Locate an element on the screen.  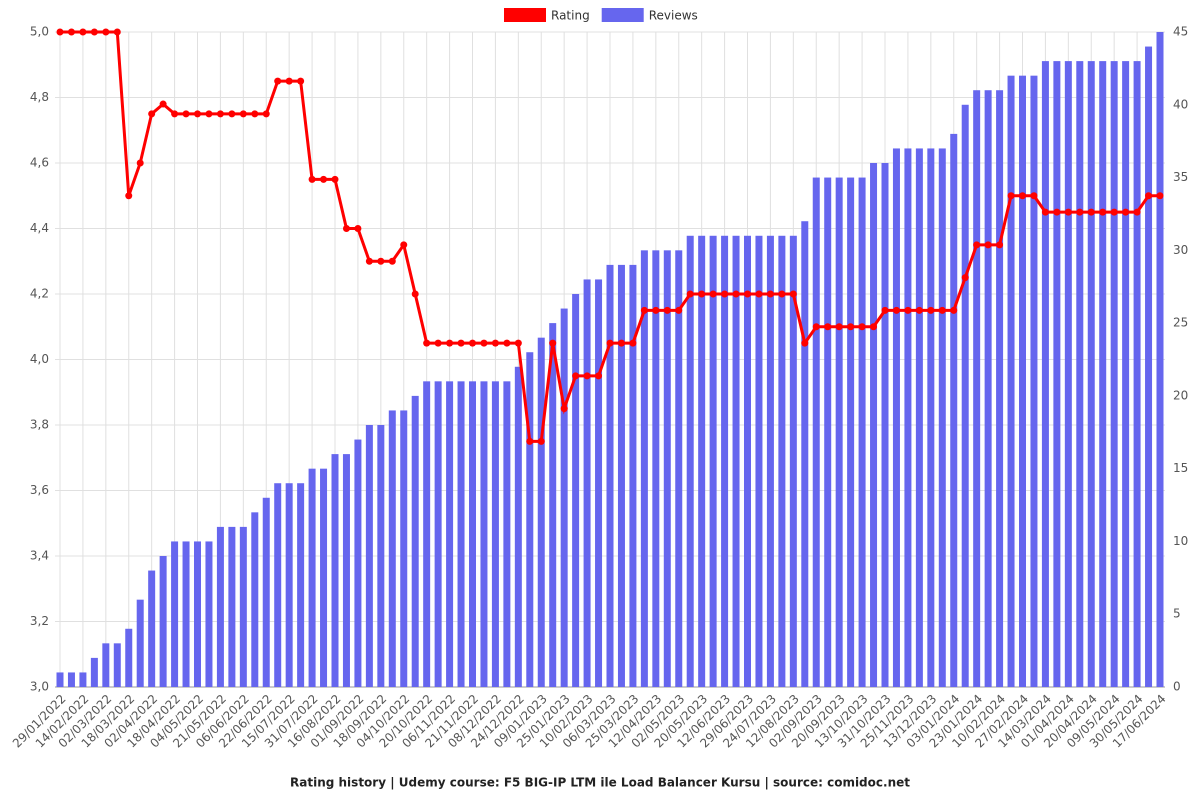
y-tick-label: 3,6 is located at coordinates (39, 490).